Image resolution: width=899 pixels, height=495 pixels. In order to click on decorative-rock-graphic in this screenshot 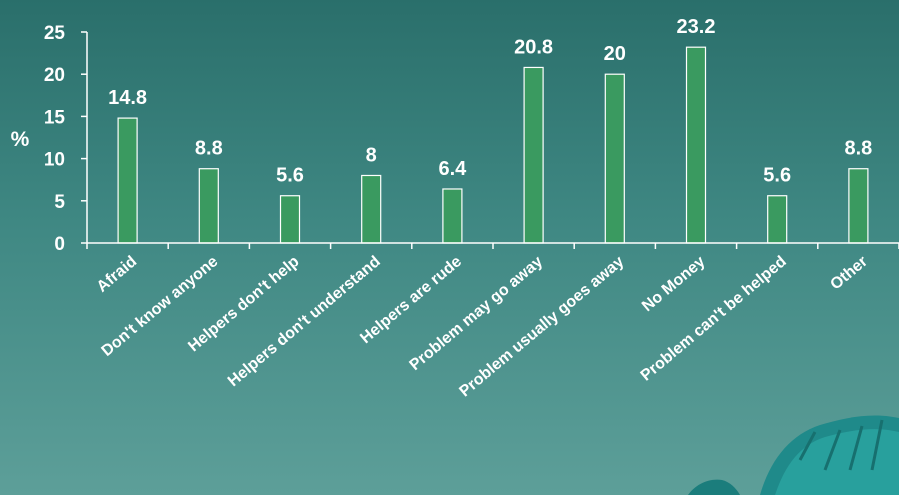, I will do `click(793, 455)`.